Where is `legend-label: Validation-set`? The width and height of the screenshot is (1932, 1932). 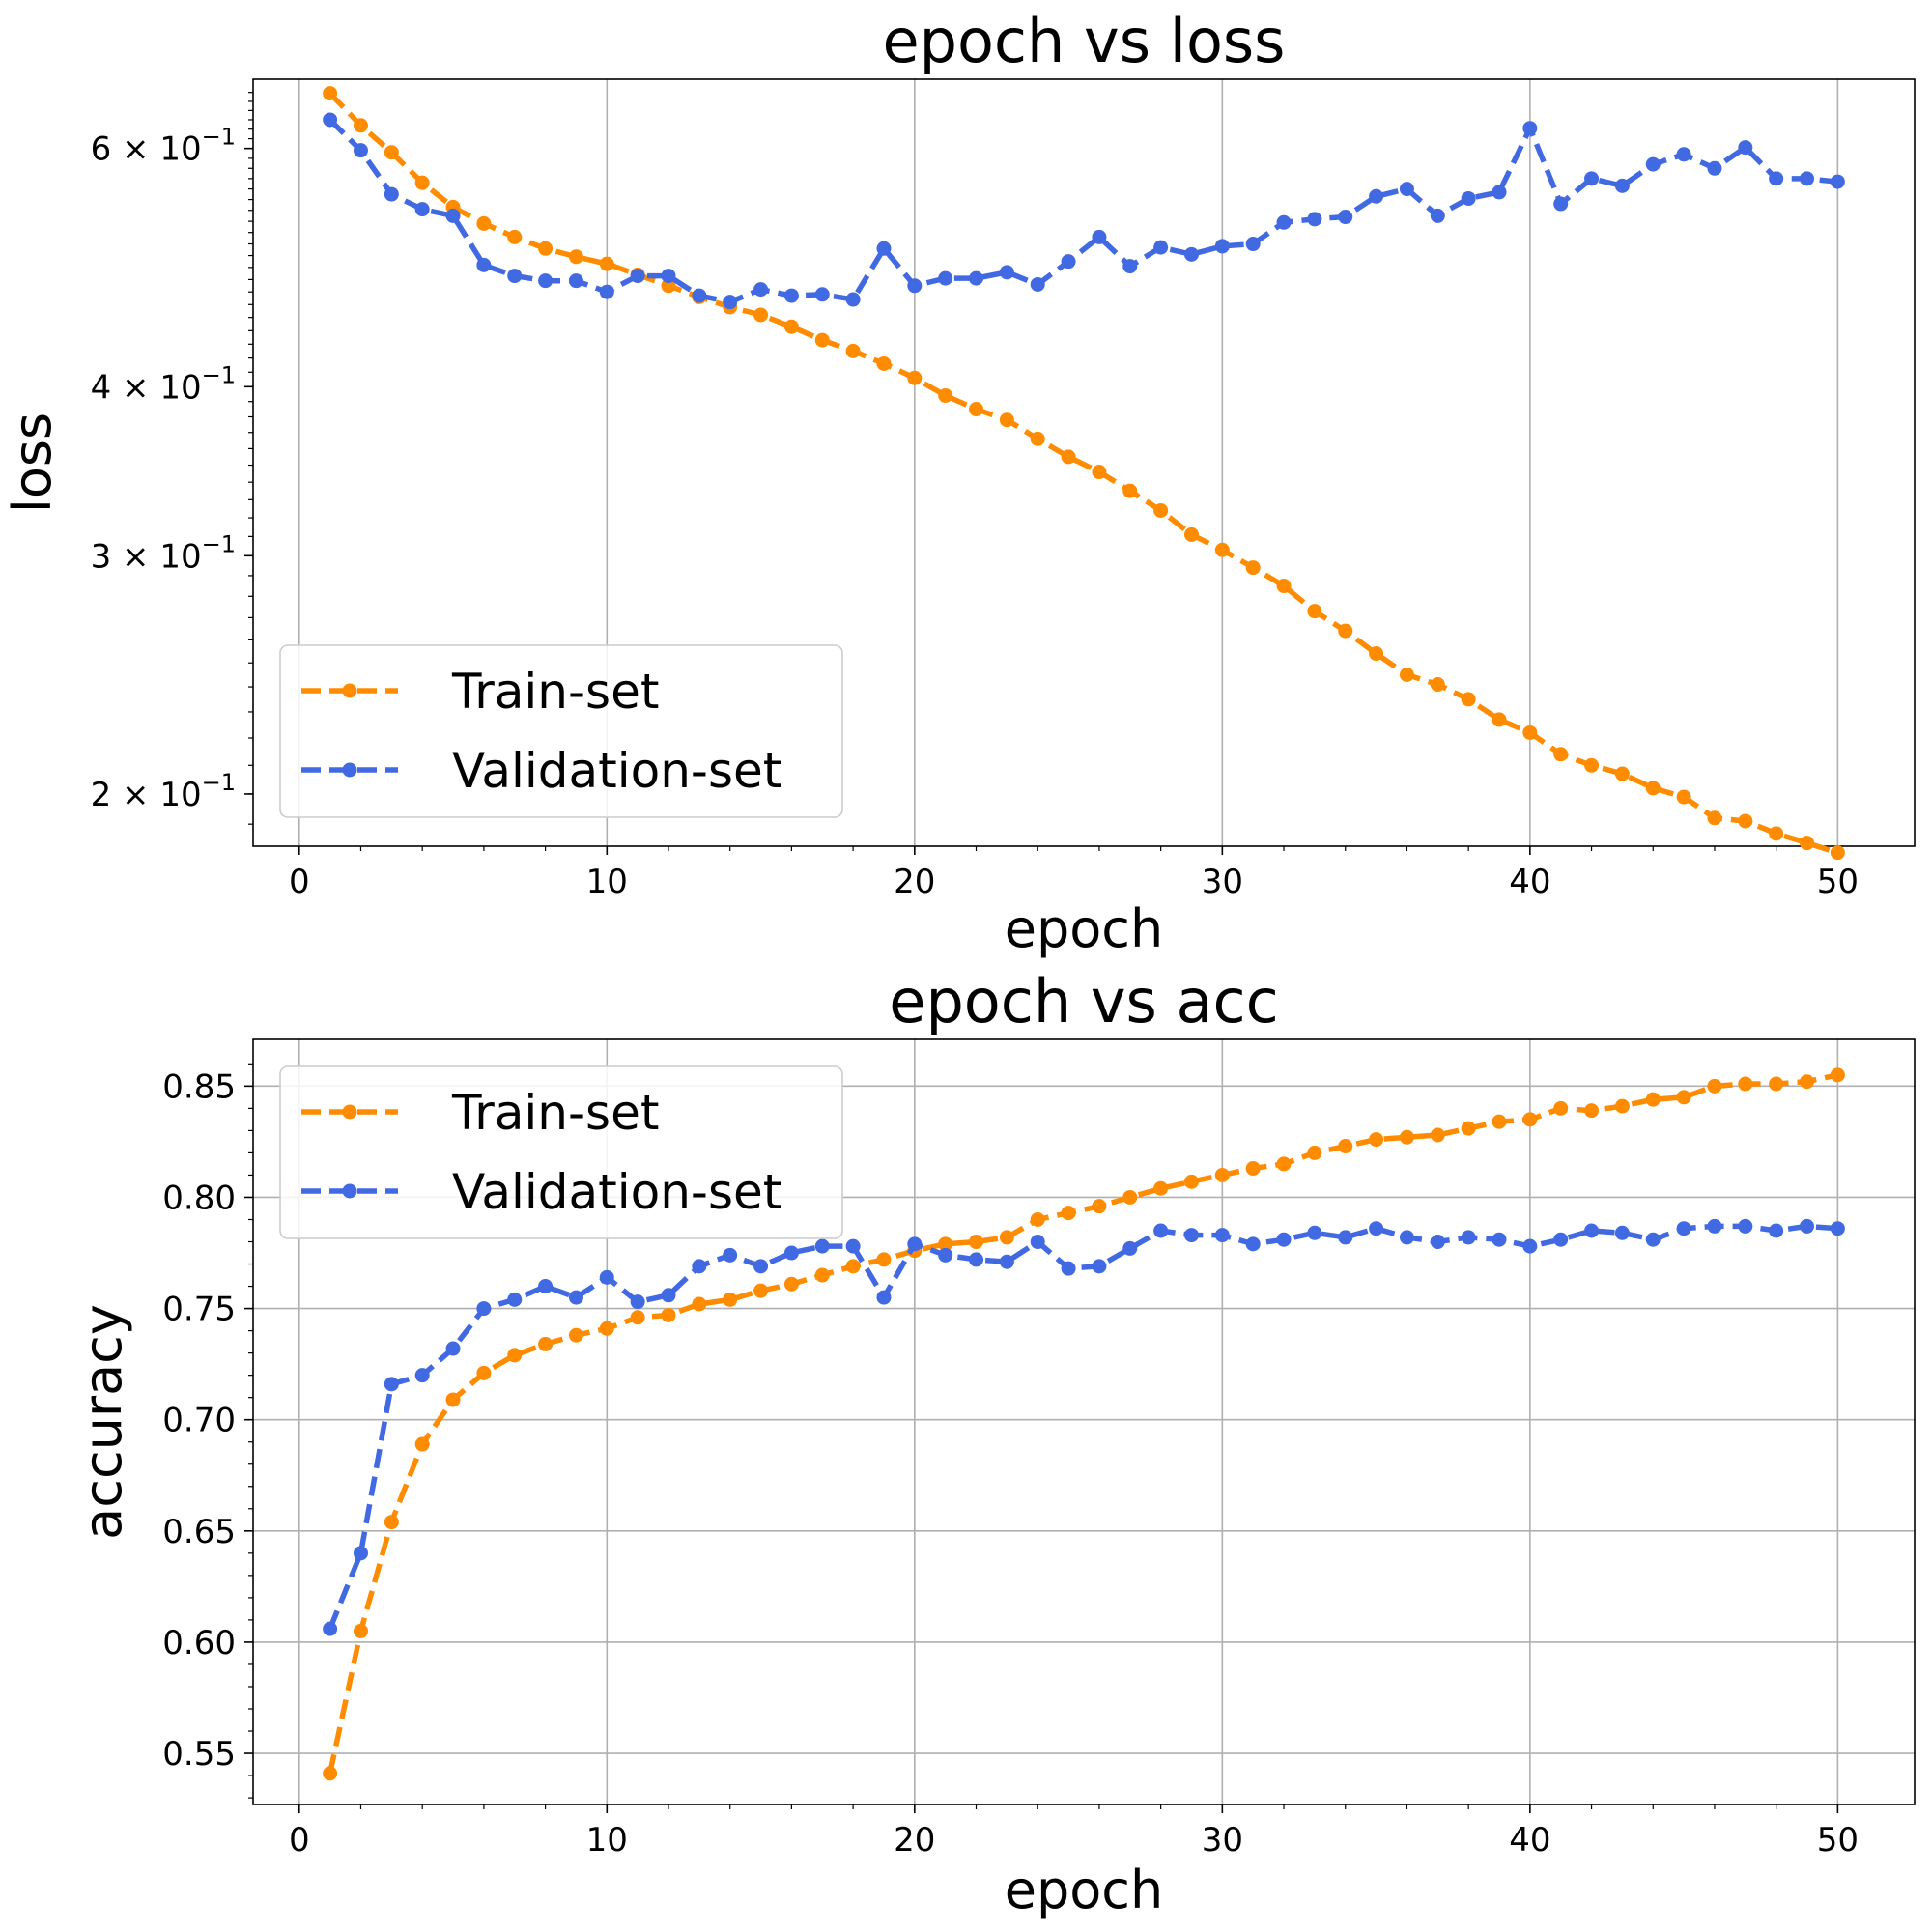 legend-label: Validation-set is located at coordinates (616, 771).